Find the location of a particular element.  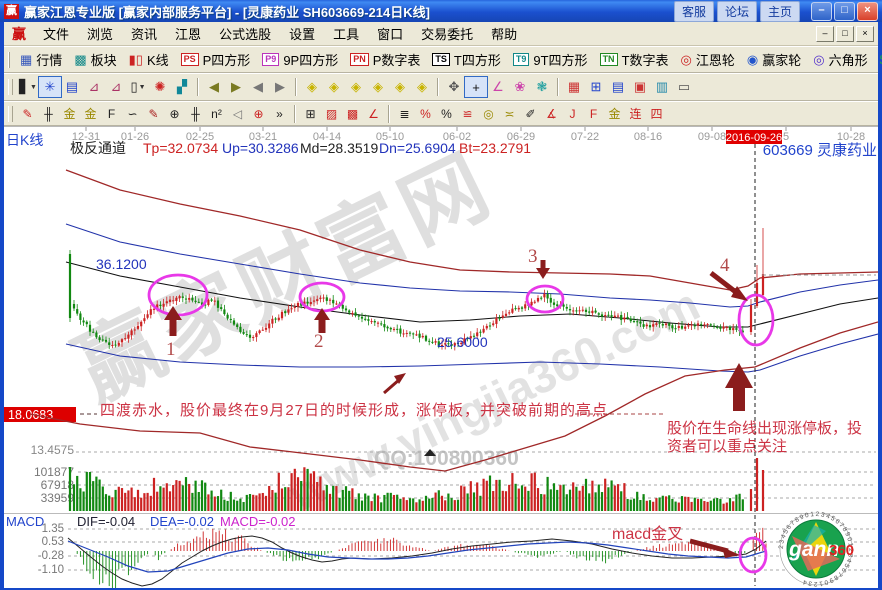

t9-square-button: T9 9T四方形 is located at coordinates (550, 59).